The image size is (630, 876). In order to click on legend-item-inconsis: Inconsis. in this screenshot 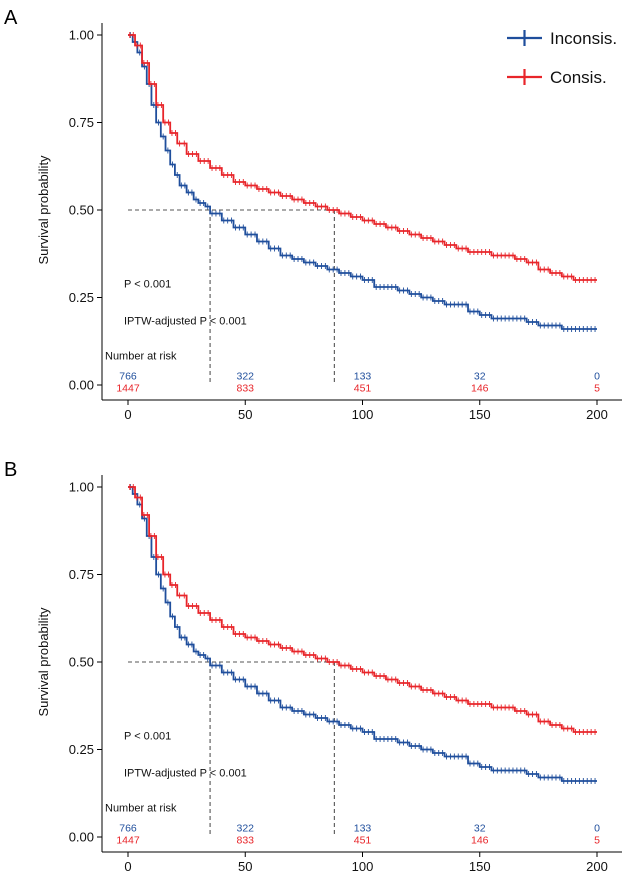, I will do `click(562, 38)`.